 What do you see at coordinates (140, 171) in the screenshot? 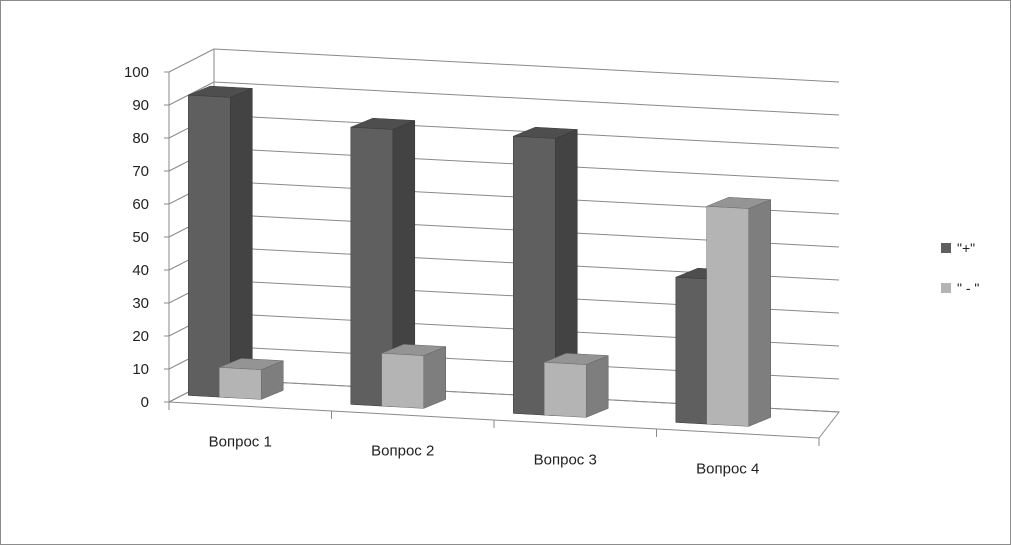
I see `y-tick-label: 70` at bounding box center [140, 171].